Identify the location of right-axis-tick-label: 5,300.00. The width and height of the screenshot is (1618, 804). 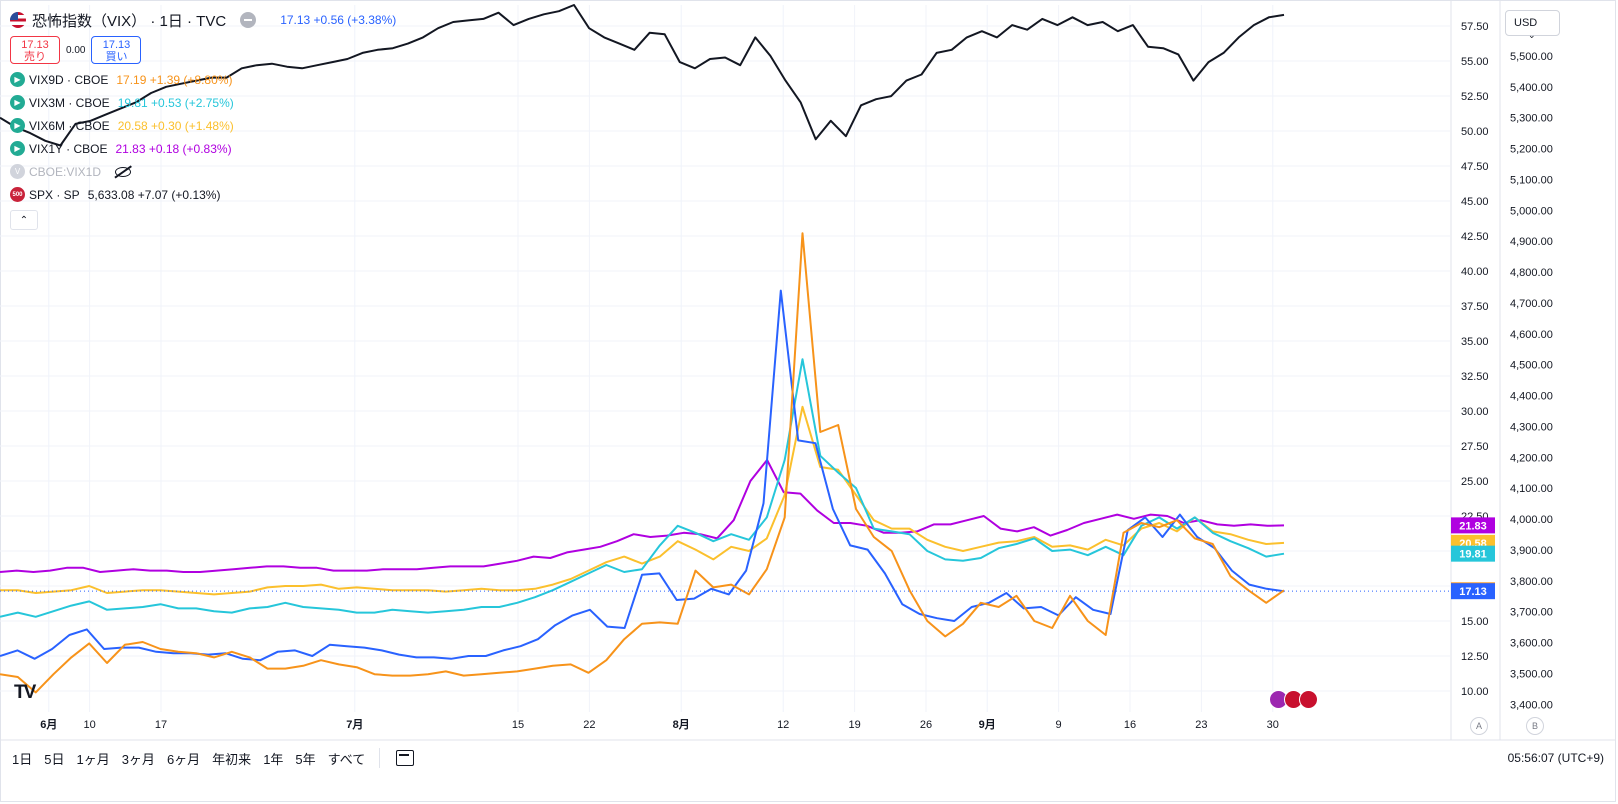
(1531, 119).